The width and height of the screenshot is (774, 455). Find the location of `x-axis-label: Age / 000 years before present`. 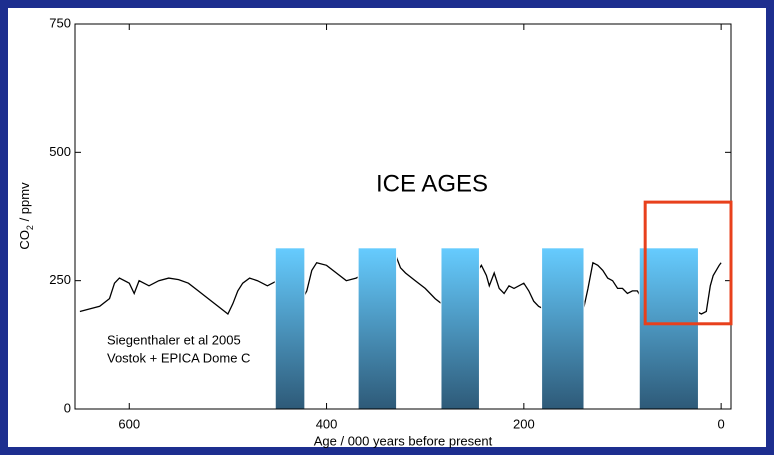

x-axis-label: Age / 000 years before present is located at coordinates (403, 440).